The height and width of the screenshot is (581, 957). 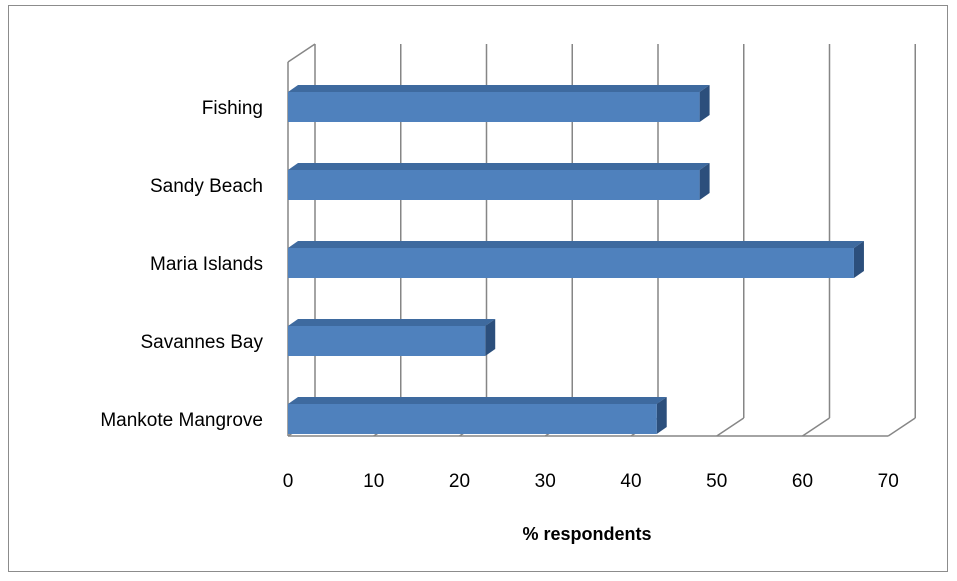 I want to click on x-tick-label: 0, so click(x=288, y=481).